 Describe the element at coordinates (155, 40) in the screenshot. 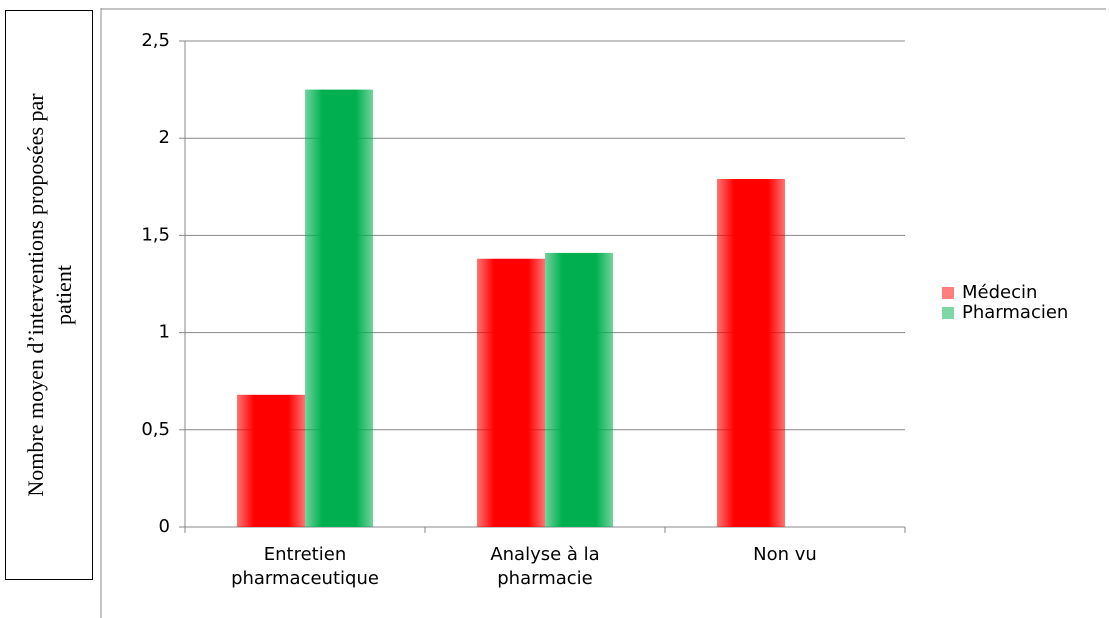

I see `y-tick-label: 2,5` at that location.